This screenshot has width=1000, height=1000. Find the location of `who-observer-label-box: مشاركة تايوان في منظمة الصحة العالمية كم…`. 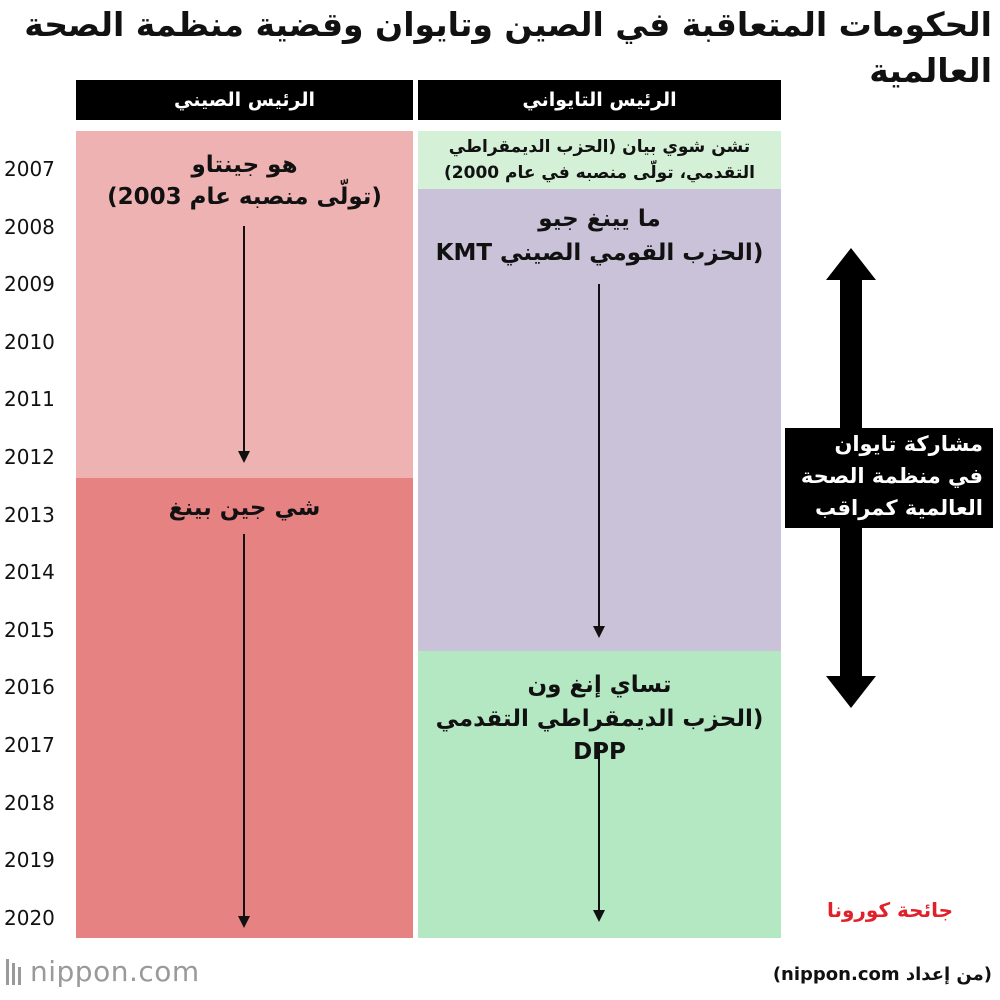

who-observer-label-box: مشاركة تايوان في منظمة الصحة العالمية كم… is located at coordinates (889, 478).